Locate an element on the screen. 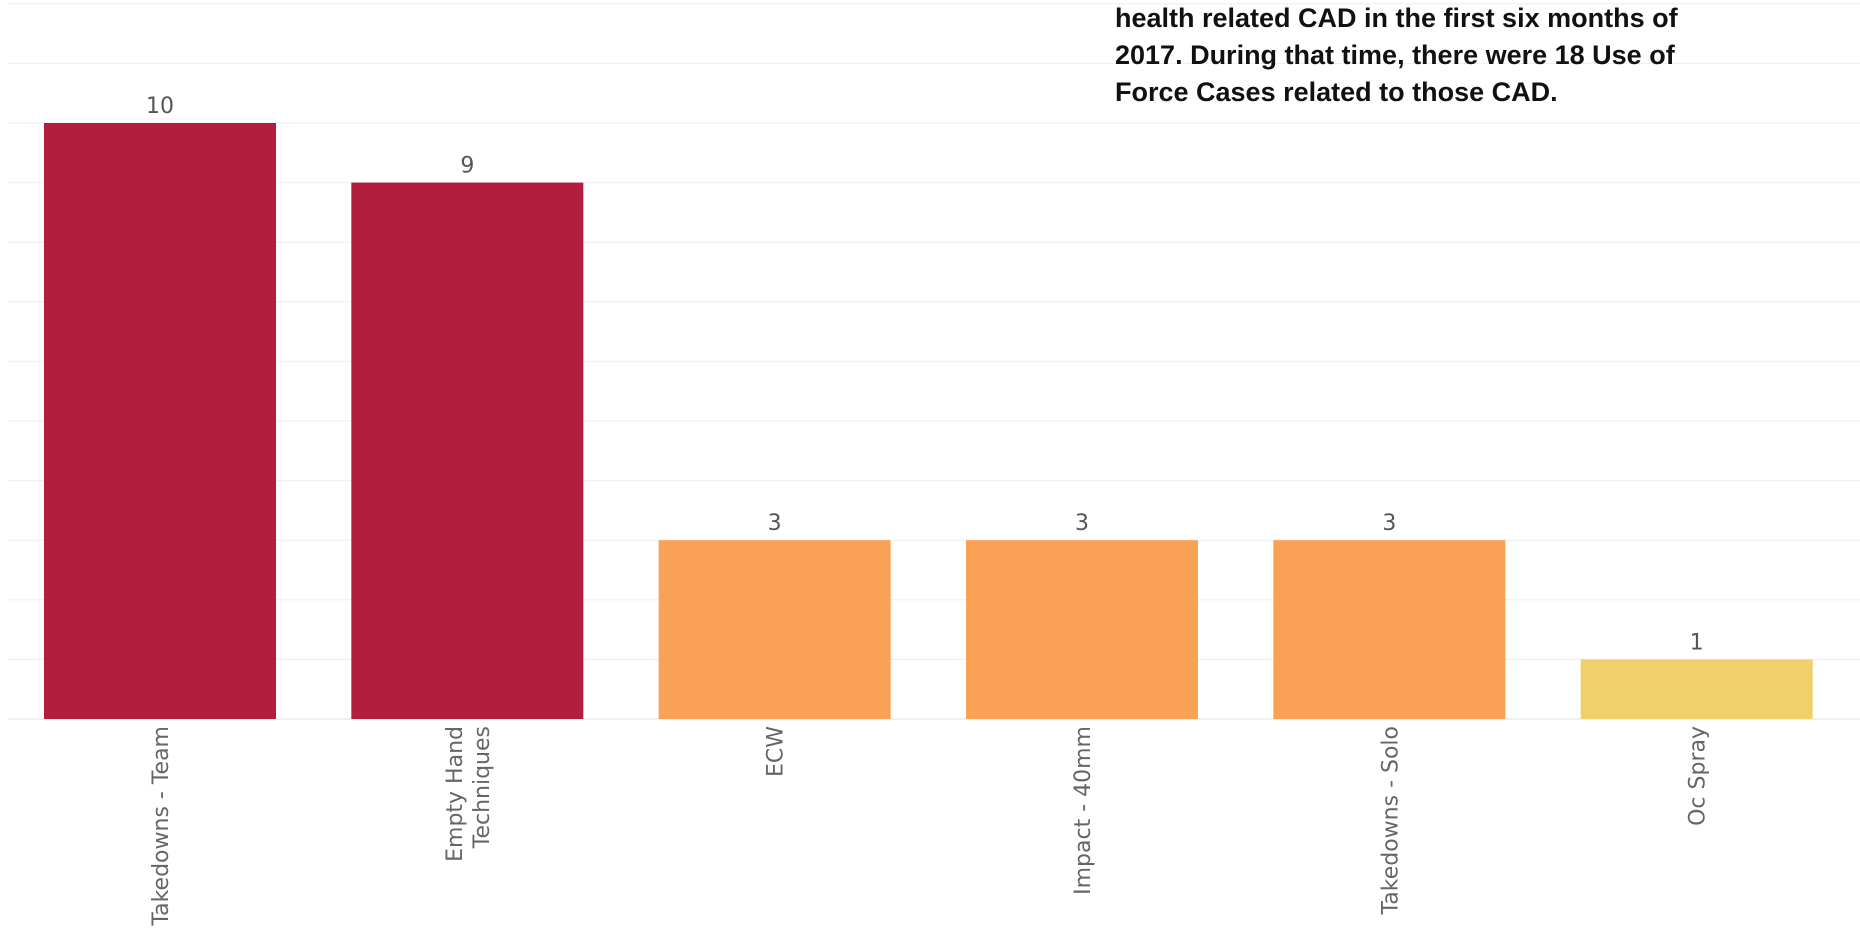 The width and height of the screenshot is (1860, 935). annotation-line-3: Force Cases related to those CAD. is located at coordinates (1336, 92).